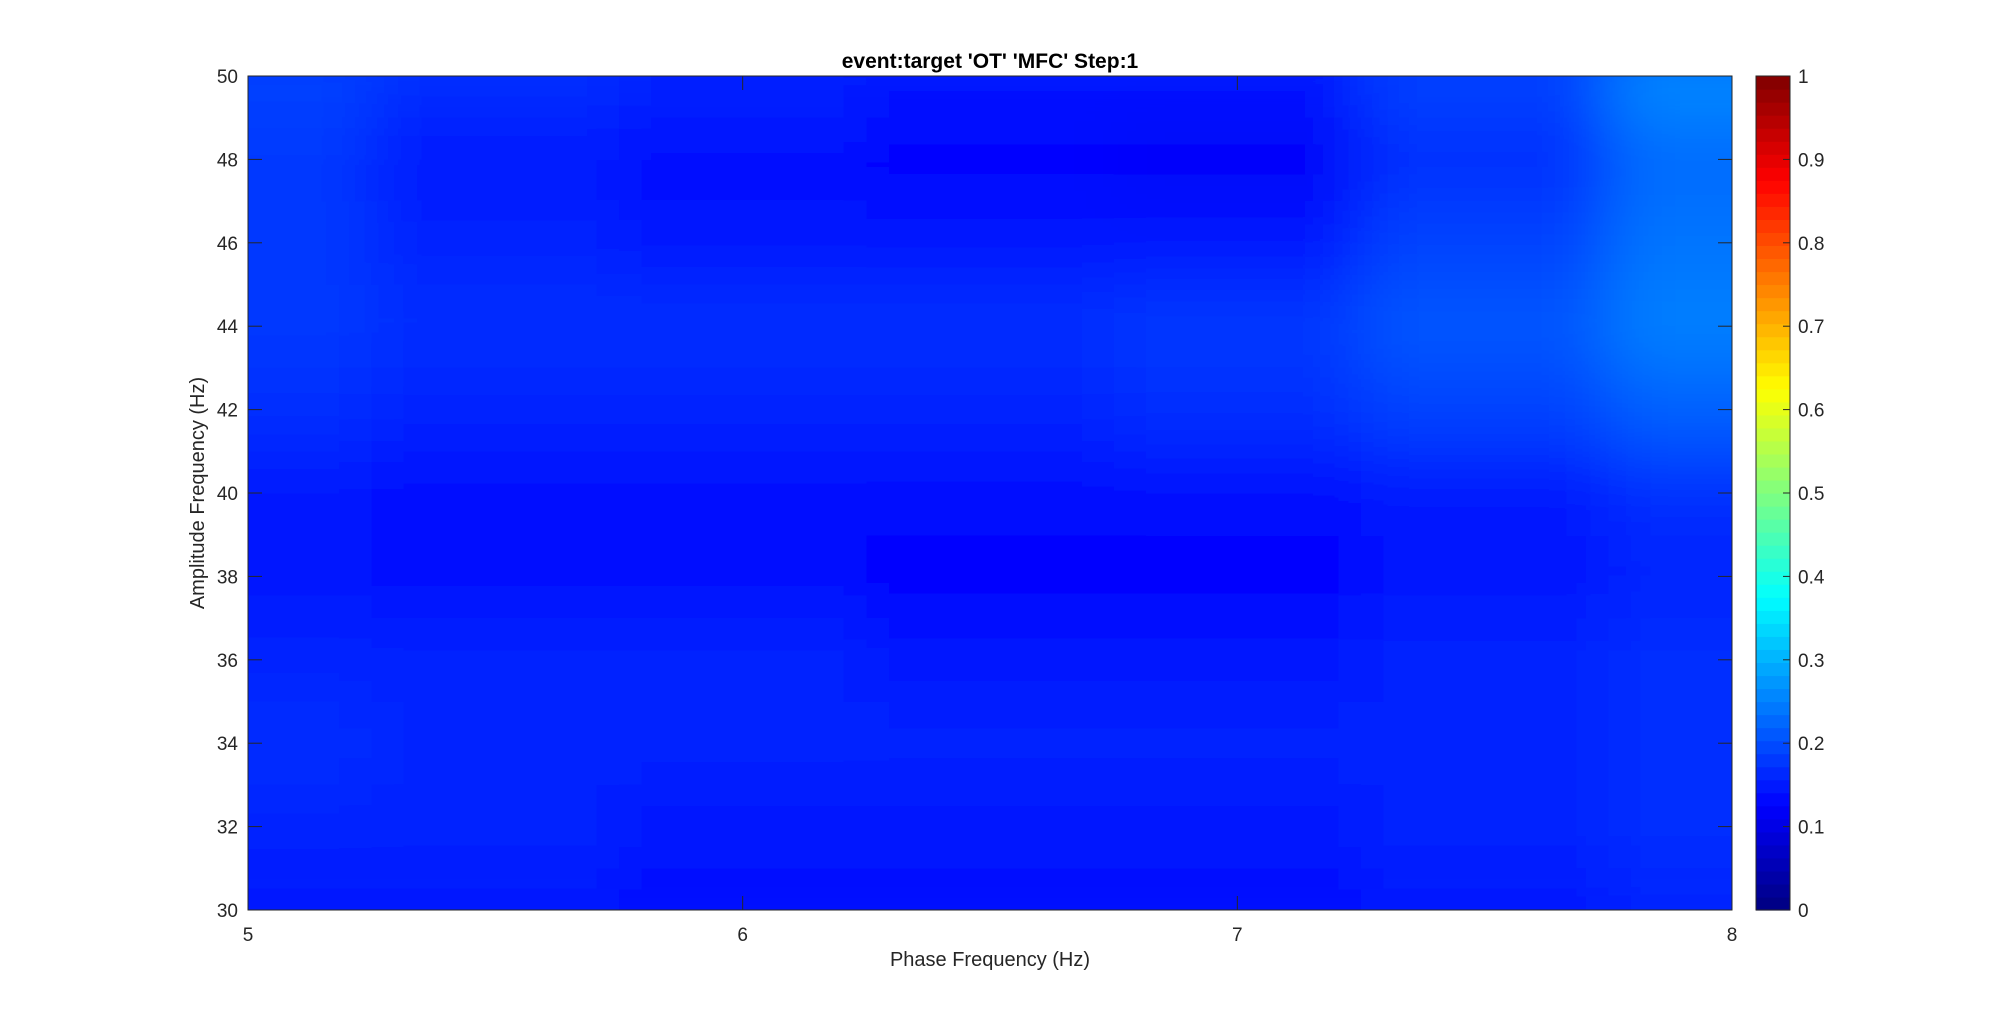 The height and width of the screenshot is (1016, 2000). I want to click on y-tick-label: 40, so click(227, 494).